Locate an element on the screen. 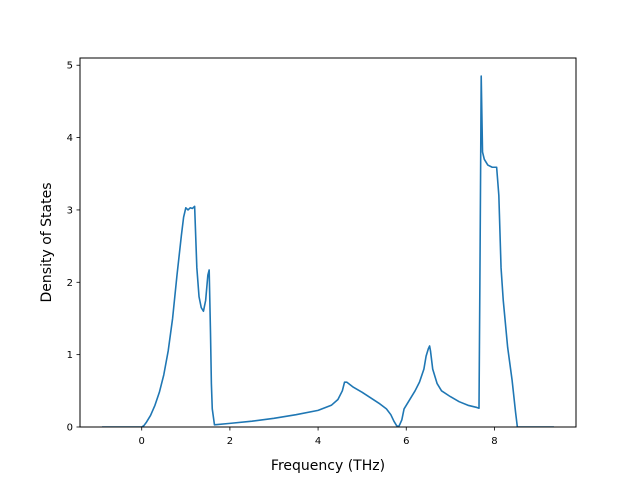  x-axis-label: Frequency (THz) is located at coordinates (328, 466).